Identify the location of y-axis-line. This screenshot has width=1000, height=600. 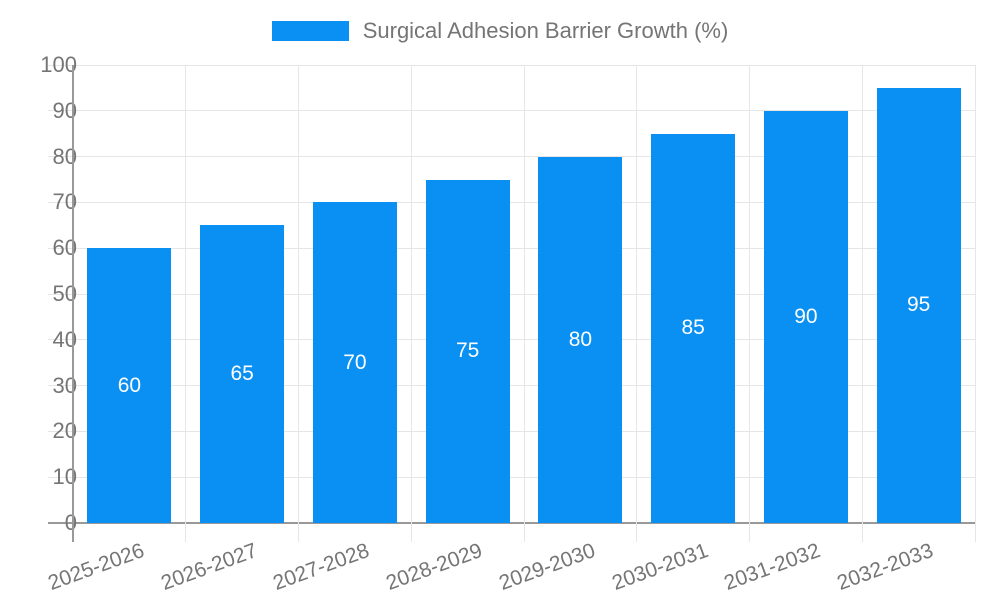
(73, 303).